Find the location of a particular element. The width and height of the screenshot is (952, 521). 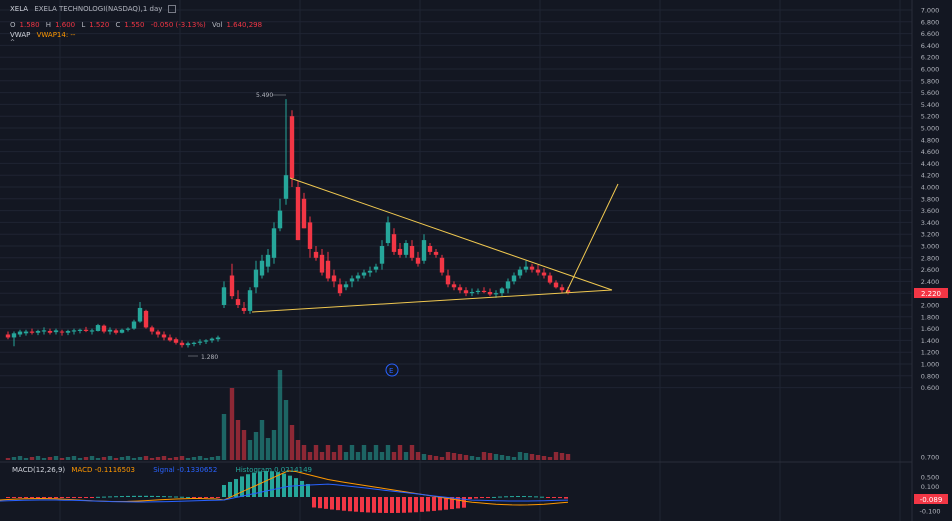

low-marker: 1.280 is located at coordinates (203, 357).